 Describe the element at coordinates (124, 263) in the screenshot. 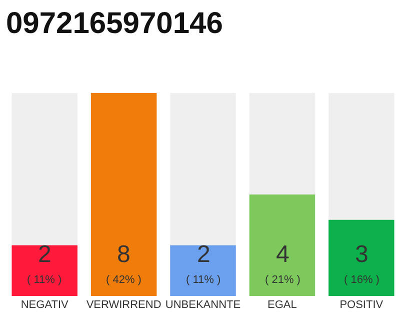

I see `data-label: 8 ( 42% )` at that location.